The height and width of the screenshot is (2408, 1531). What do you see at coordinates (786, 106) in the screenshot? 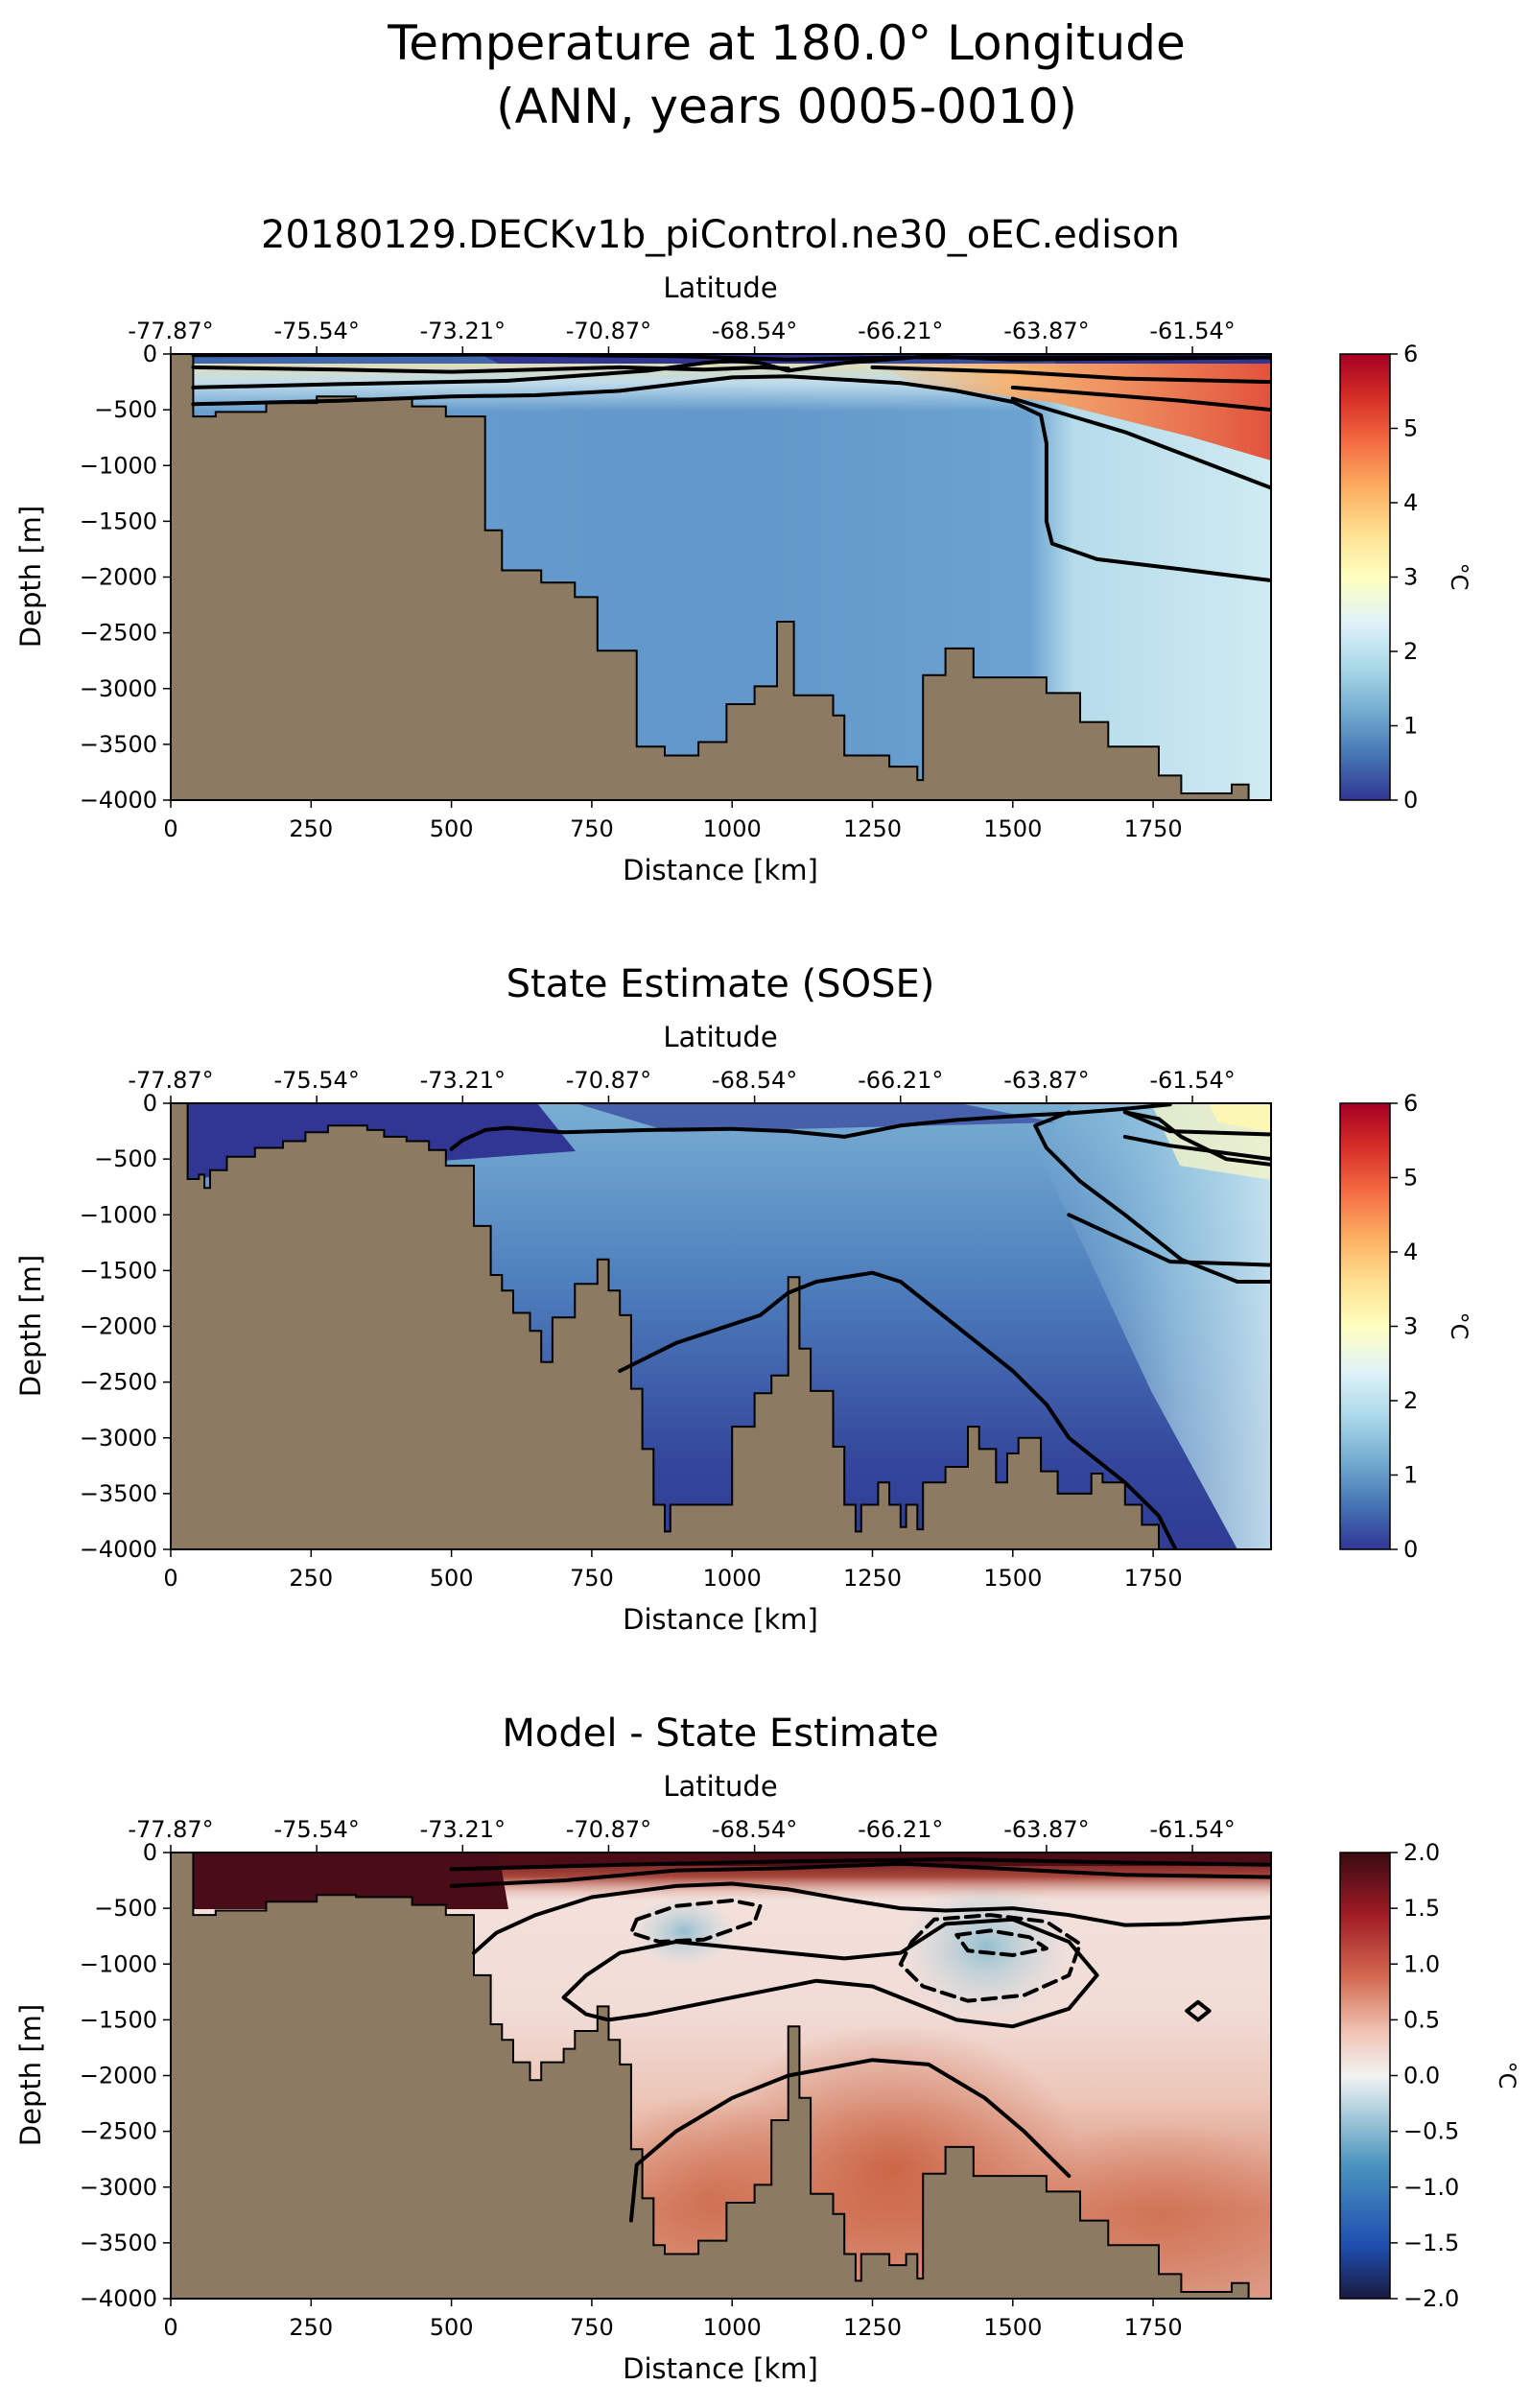
I see `suptitle-line2: (ANN, years 0005-0010)` at bounding box center [786, 106].